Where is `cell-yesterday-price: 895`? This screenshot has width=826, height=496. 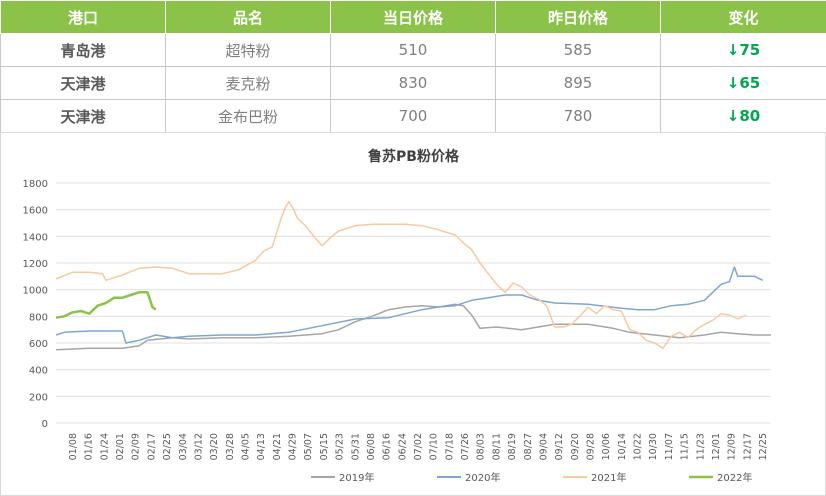 cell-yesterday-price: 895 is located at coordinates (578, 83).